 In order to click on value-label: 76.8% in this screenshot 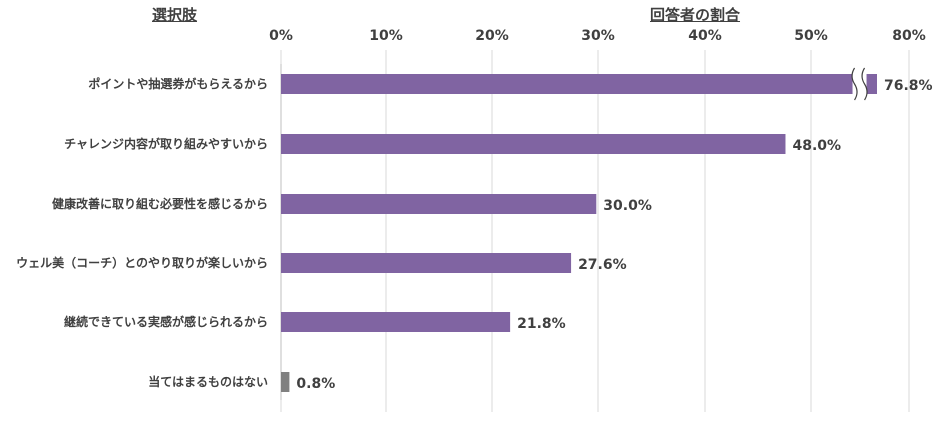, I will do `click(908, 86)`.